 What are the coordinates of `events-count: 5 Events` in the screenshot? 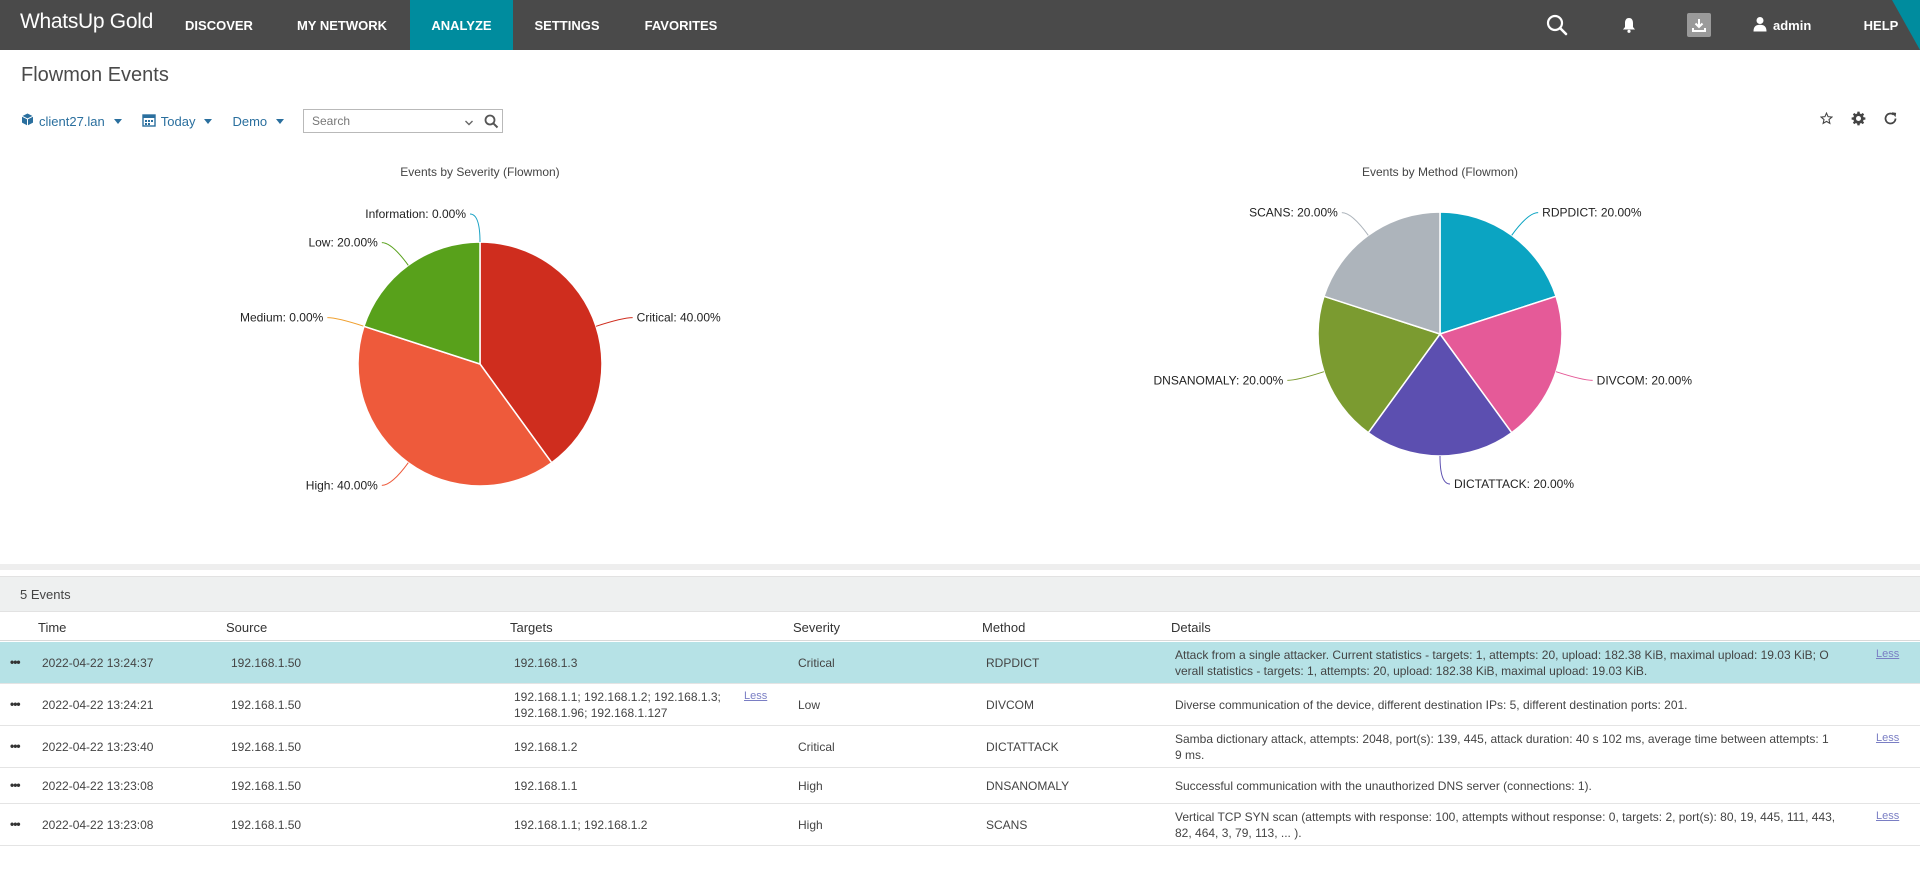 It's located at (45, 594).